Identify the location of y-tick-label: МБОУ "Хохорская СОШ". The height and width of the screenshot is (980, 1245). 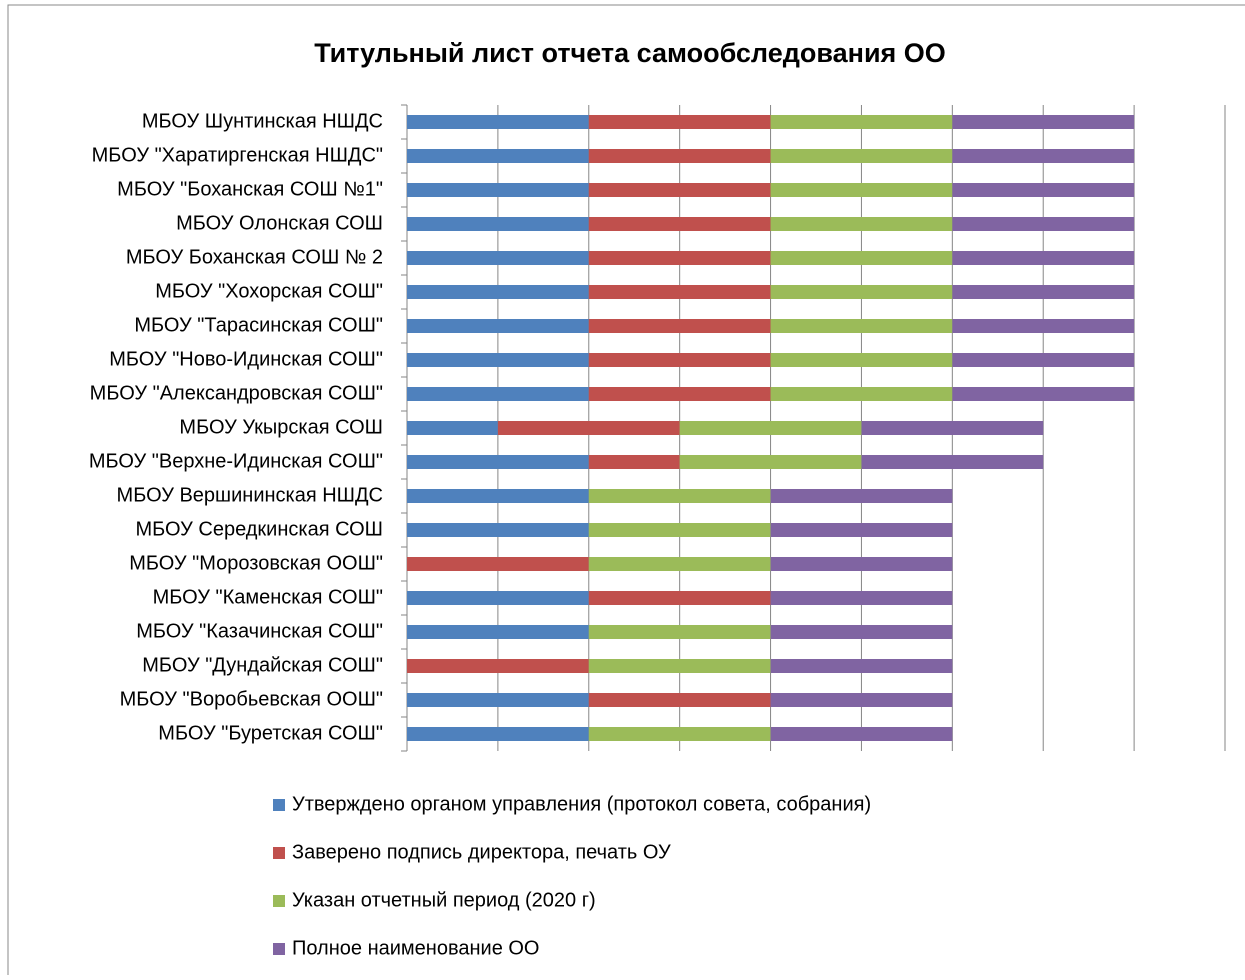
(269, 291).